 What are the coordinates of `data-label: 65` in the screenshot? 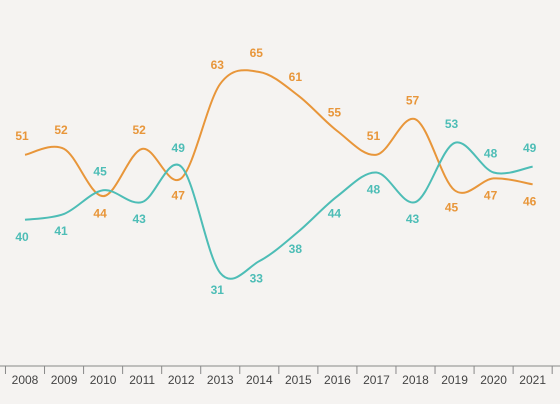 It's located at (257, 53).